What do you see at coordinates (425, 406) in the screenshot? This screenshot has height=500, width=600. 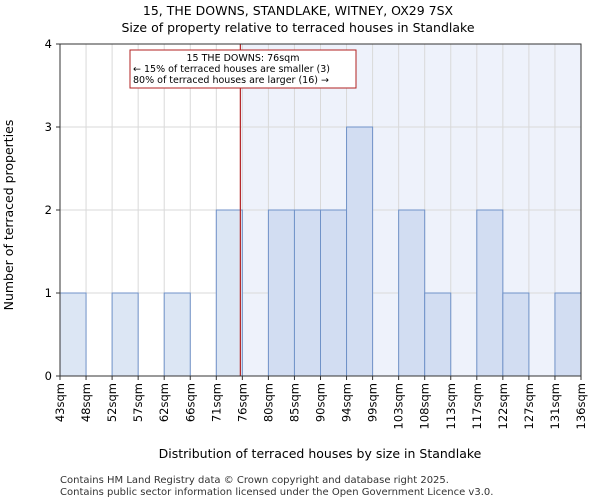 I see `x-tick-label: 108sqm` at bounding box center [425, 406].